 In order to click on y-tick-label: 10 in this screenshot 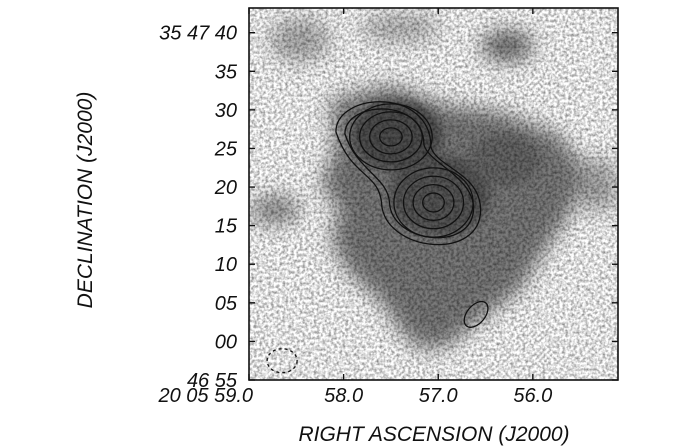, I will do `click(226, 265)`.